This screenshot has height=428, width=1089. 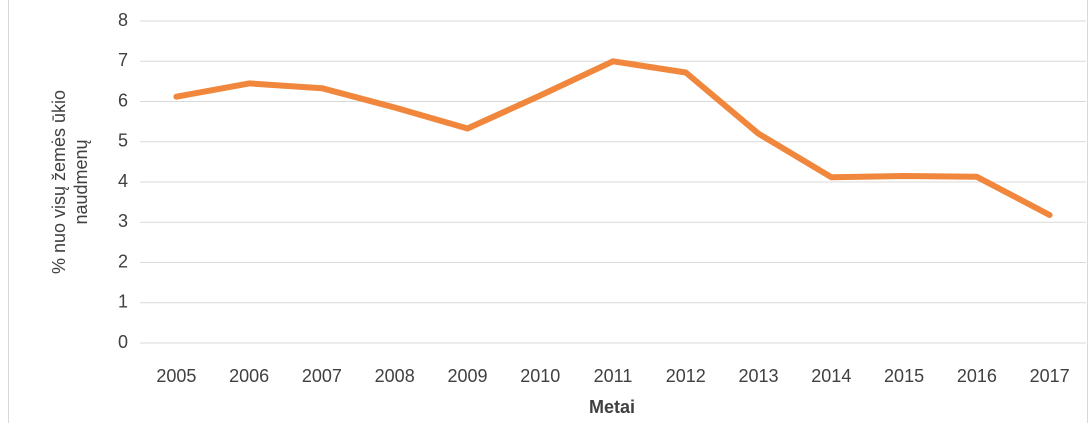 I want to click on y-axis-title-line: % nuo visų žemės ūkio, so click(x=59, y=182).